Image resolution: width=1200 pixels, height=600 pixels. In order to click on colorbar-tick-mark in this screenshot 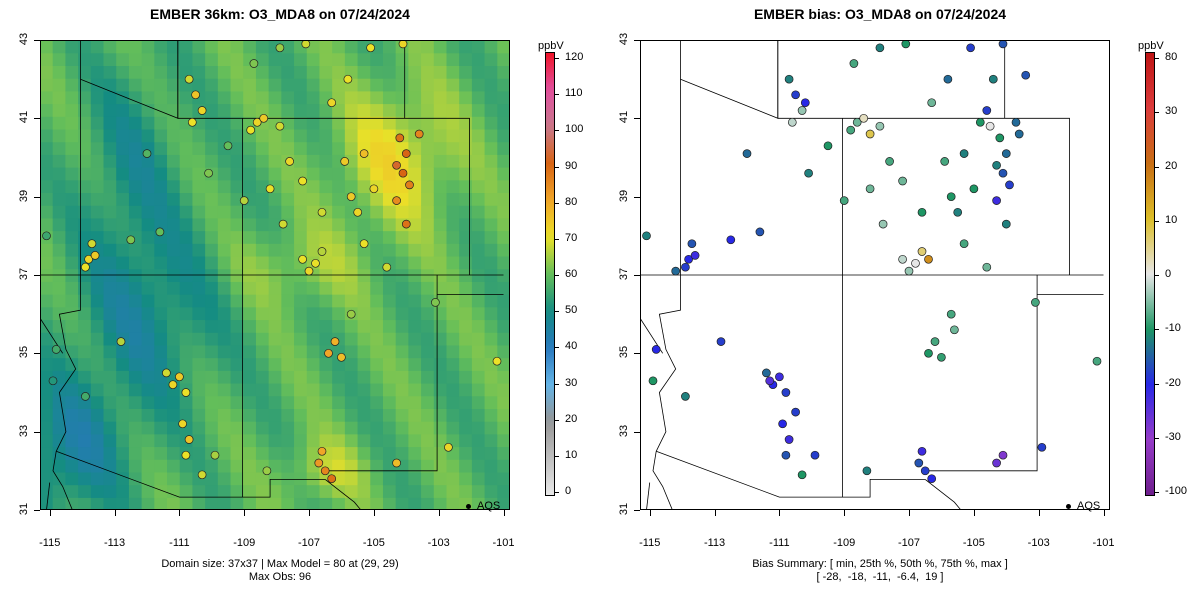, I will do `click(557, 95)`.